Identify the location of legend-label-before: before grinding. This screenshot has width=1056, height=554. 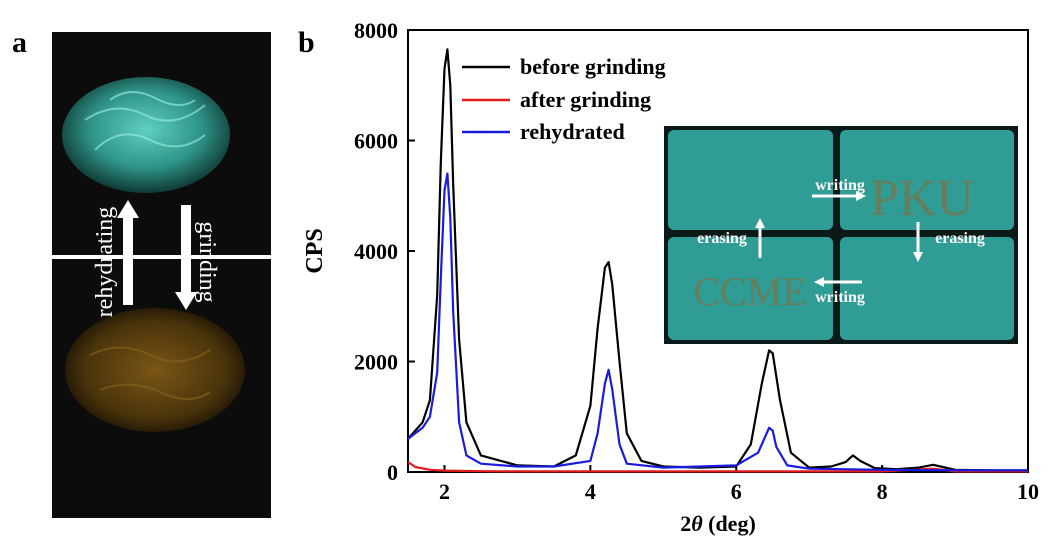
(593, 66).